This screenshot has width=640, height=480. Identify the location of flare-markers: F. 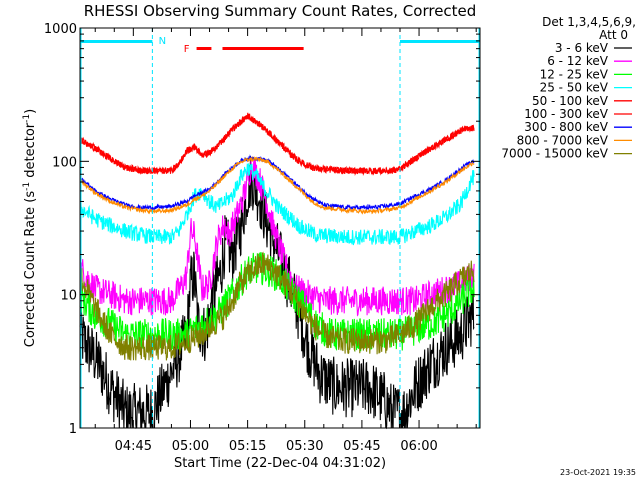
(244, 49).